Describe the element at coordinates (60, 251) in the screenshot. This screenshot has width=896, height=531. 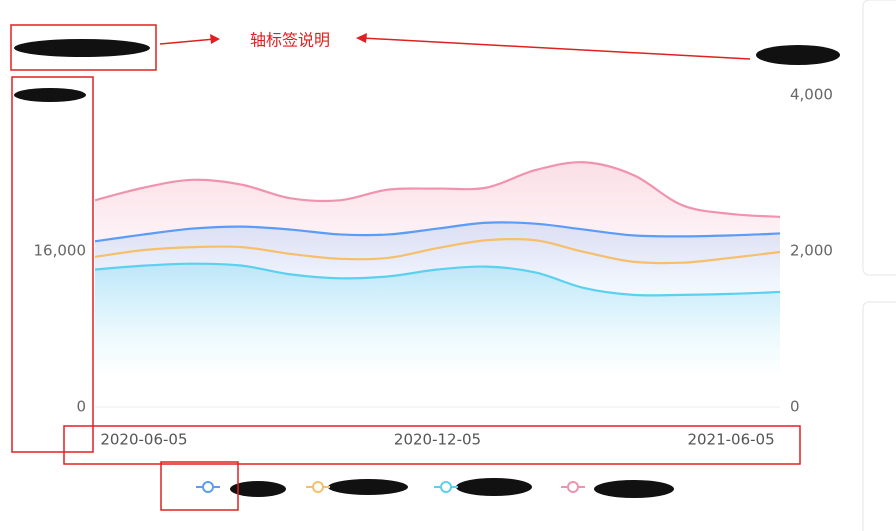
I see `y-tick-label: 16,000` at that location.